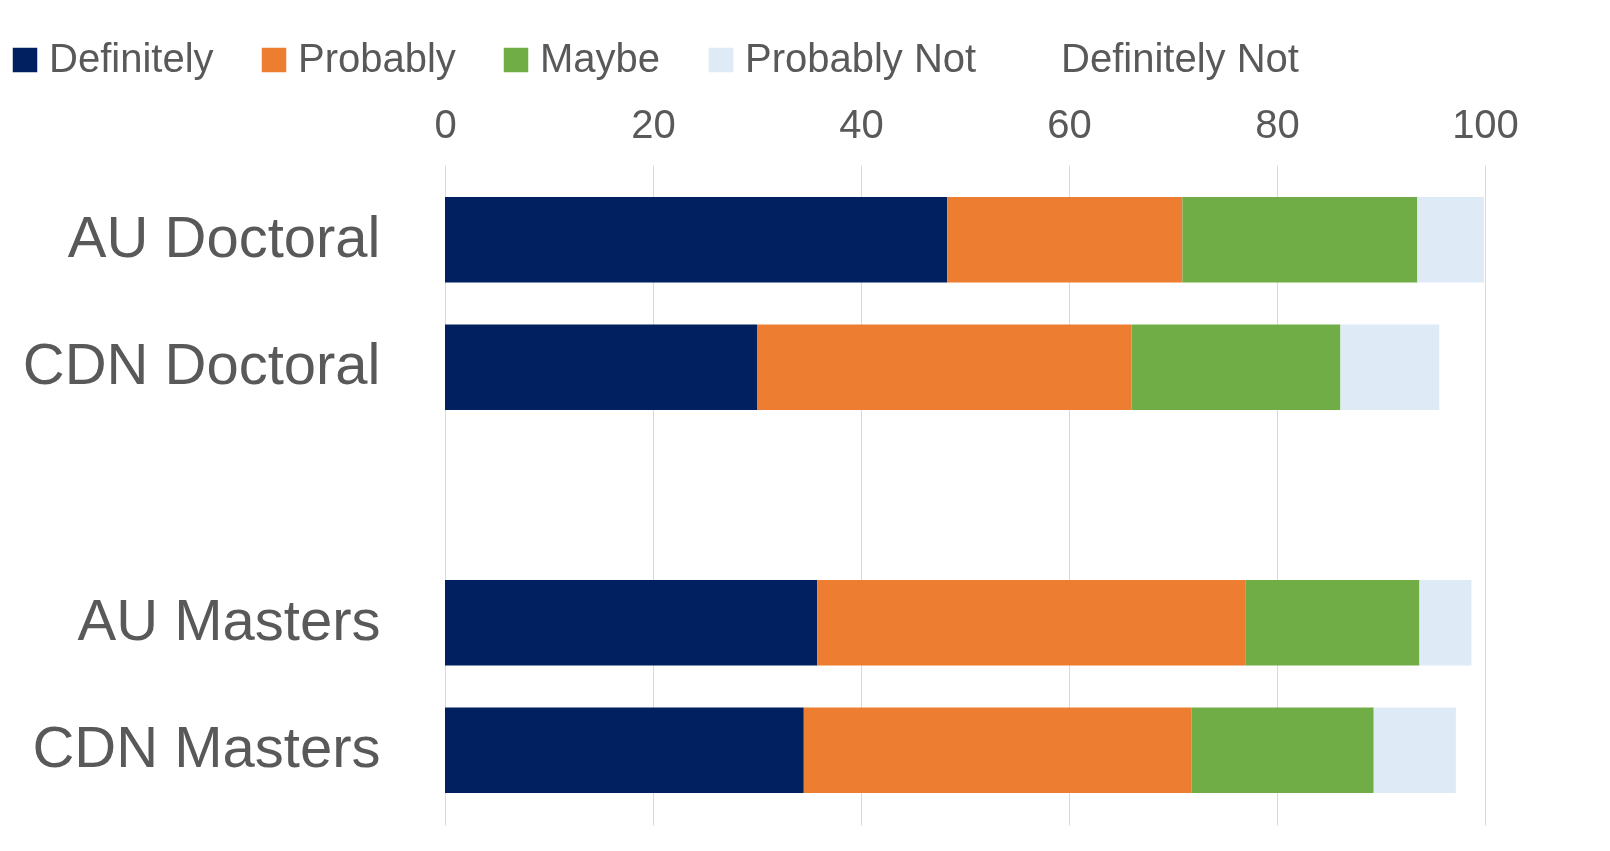 The width and height of the screenshot is (1610, 851). Describe the element at coordinates (206, 747) in the screenshot. I see `y-tick-label: CDN Masters` at that location.